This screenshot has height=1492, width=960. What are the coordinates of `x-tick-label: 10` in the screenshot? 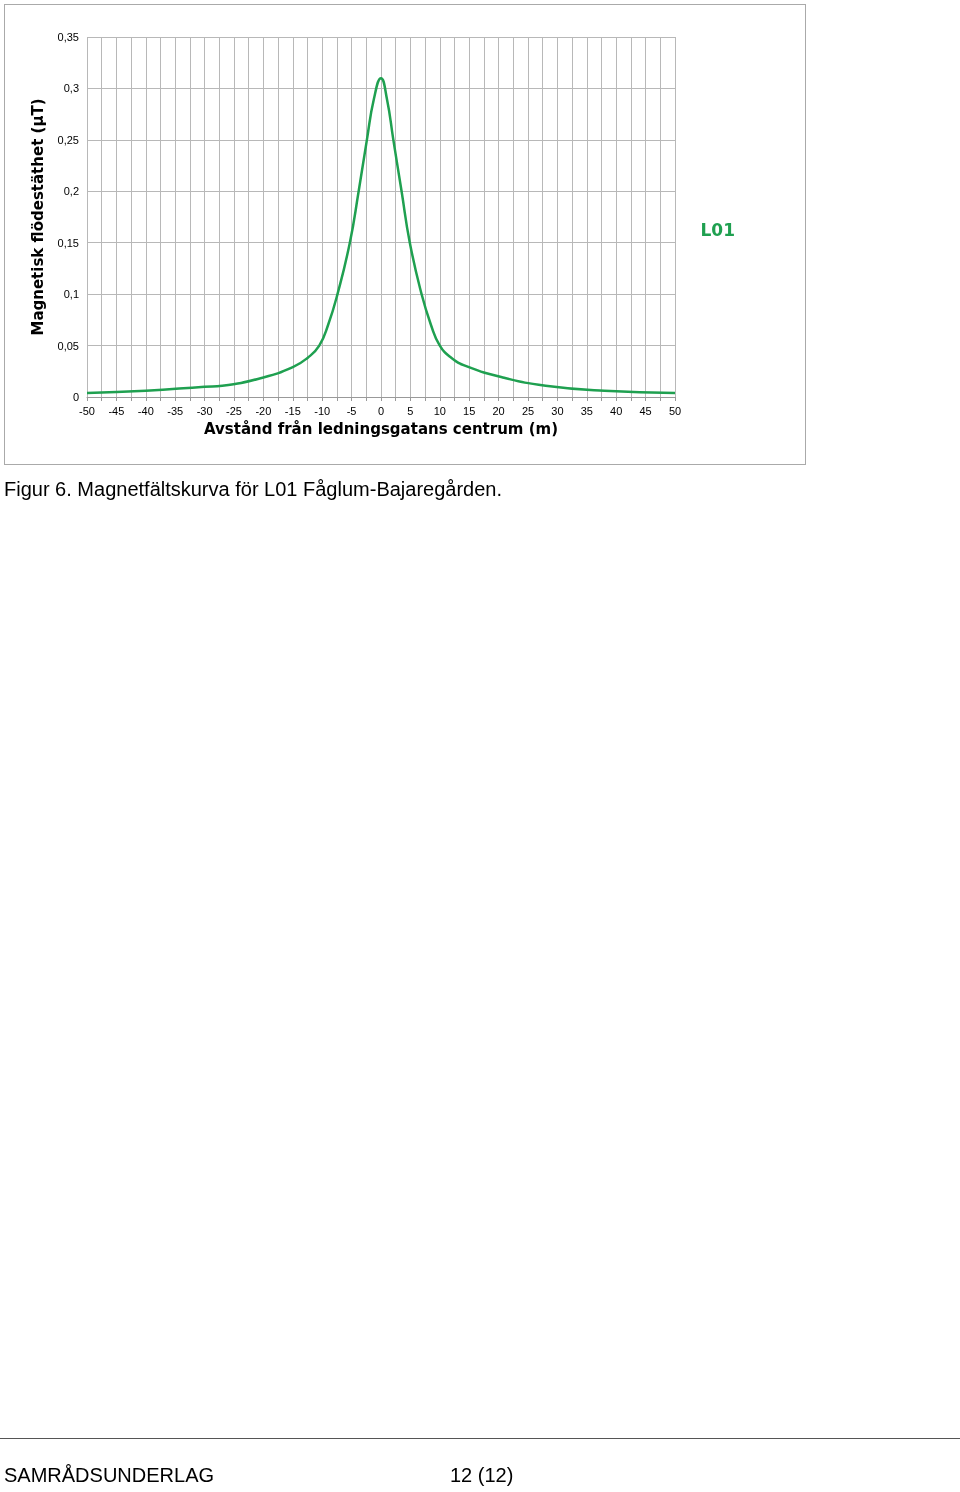 It's located at (439, 410).